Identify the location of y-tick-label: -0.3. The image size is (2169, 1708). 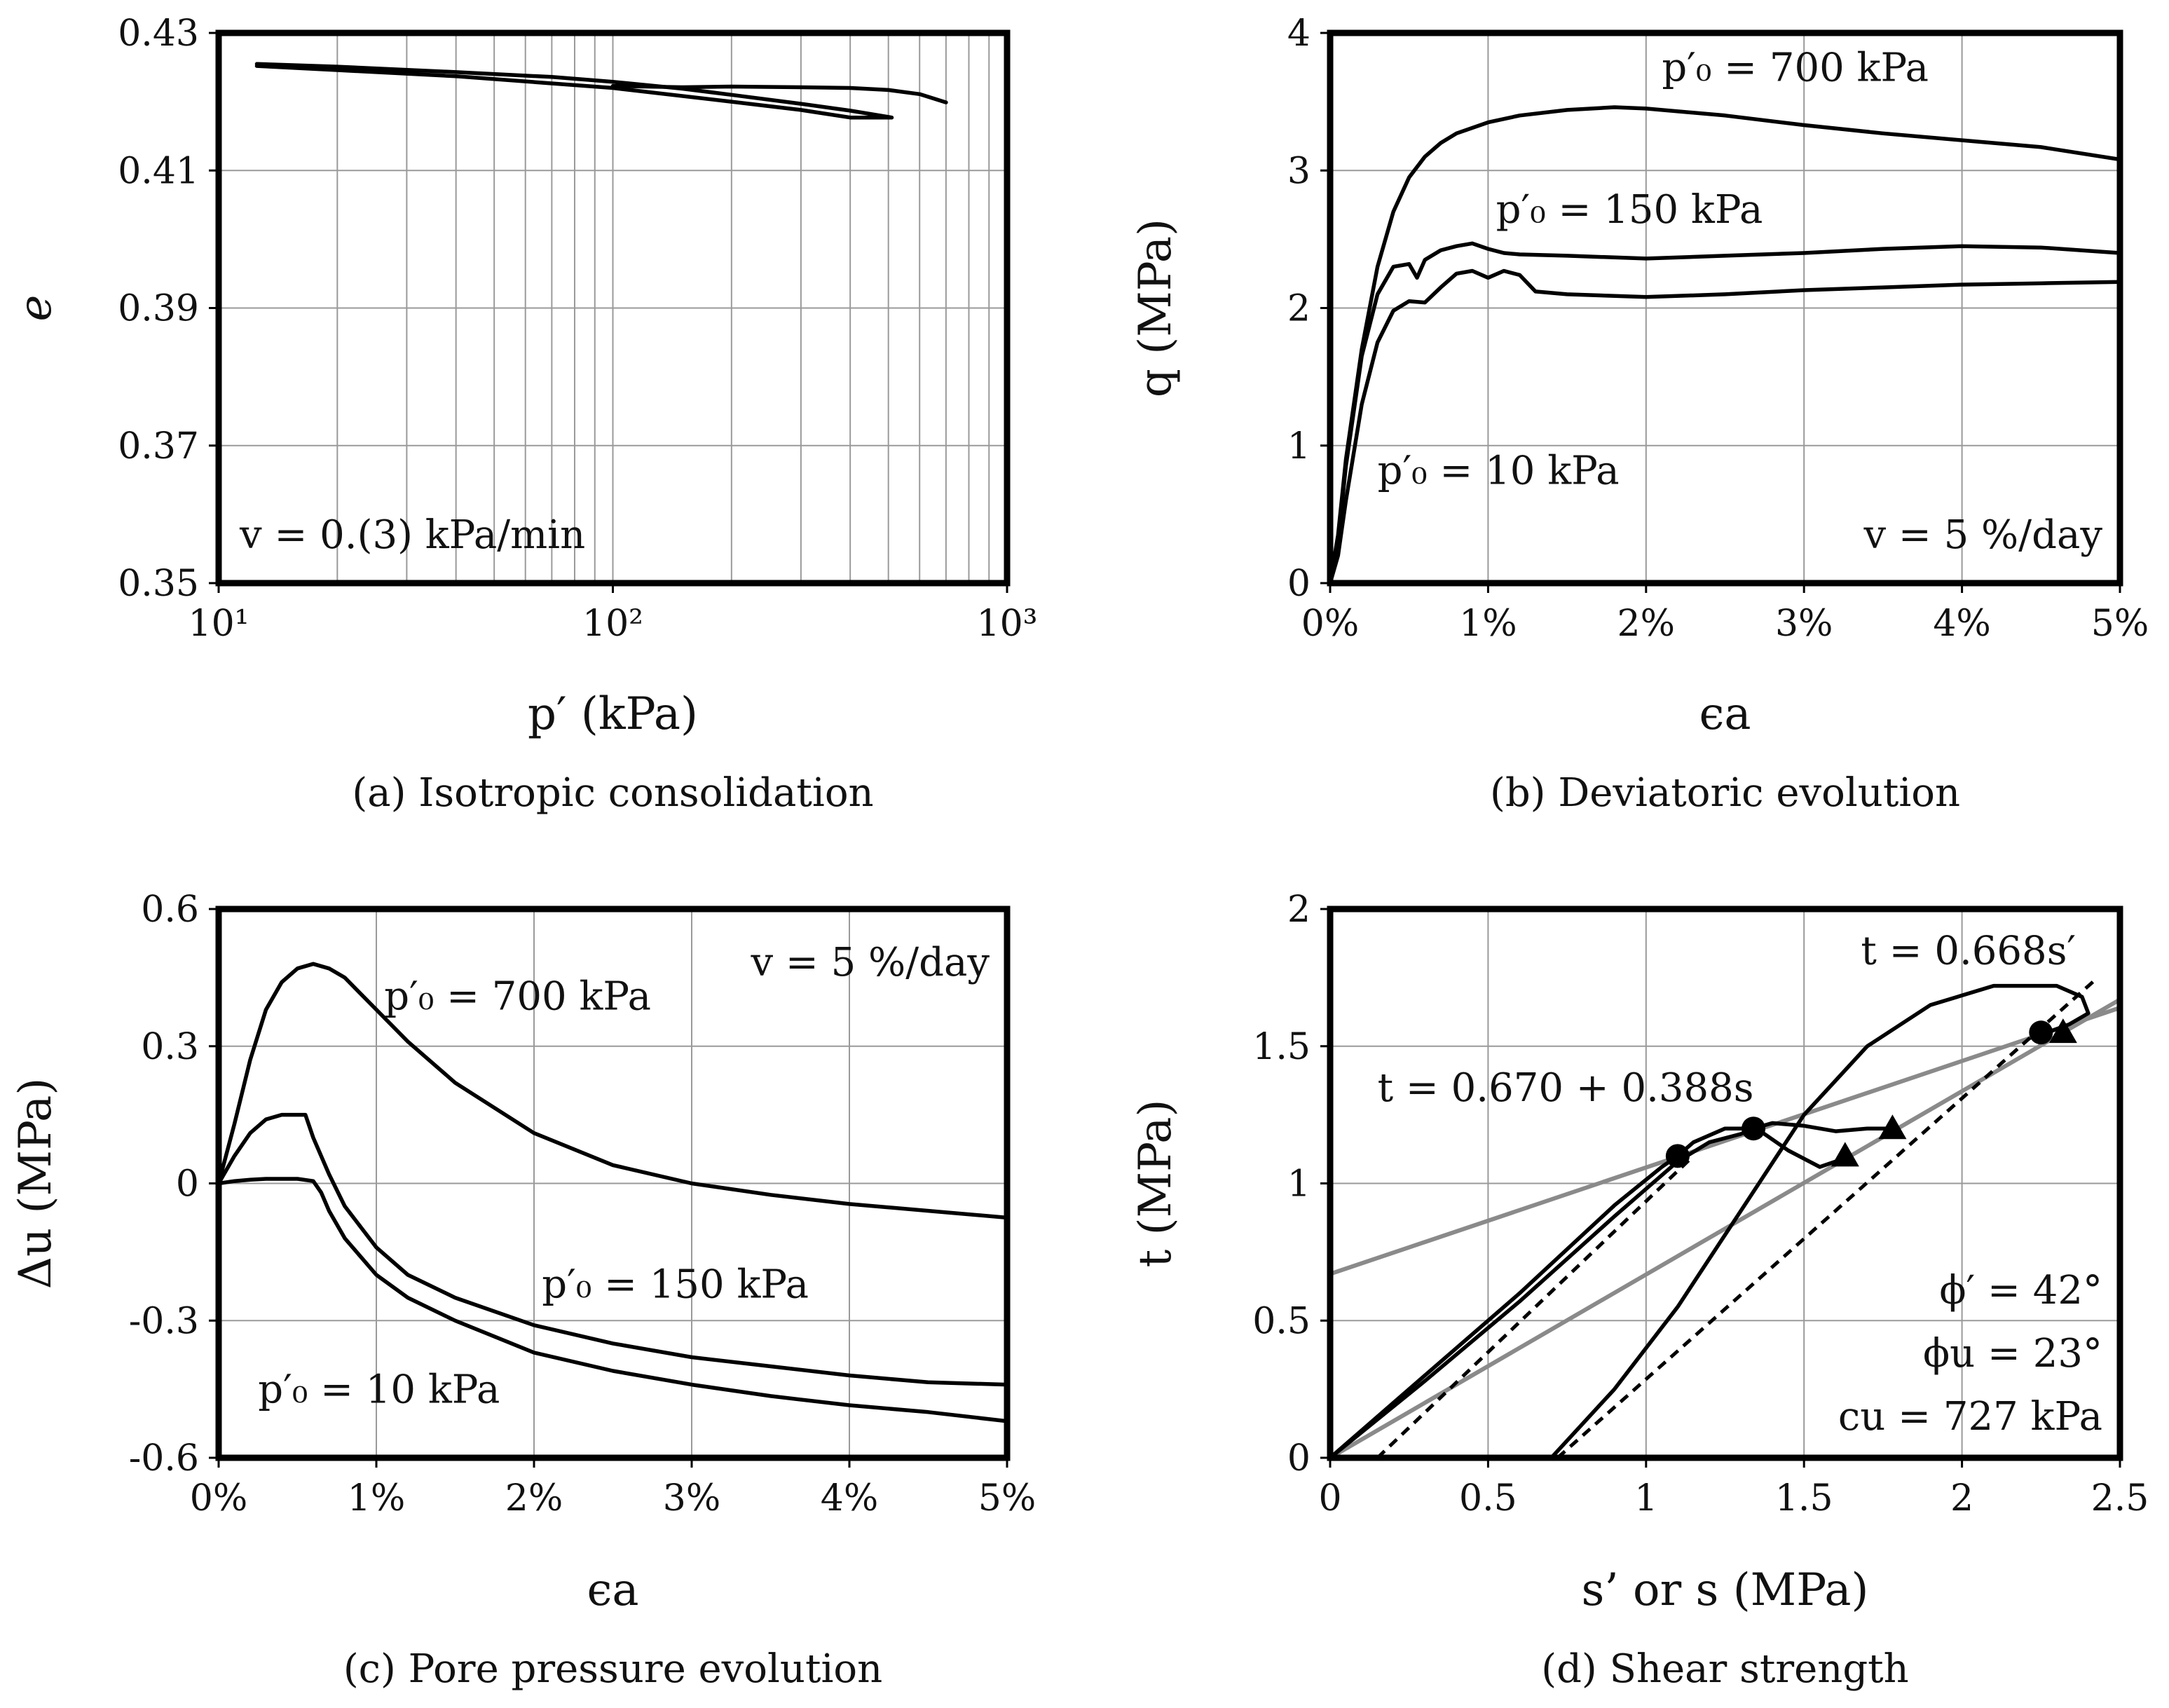
(164, 1321).